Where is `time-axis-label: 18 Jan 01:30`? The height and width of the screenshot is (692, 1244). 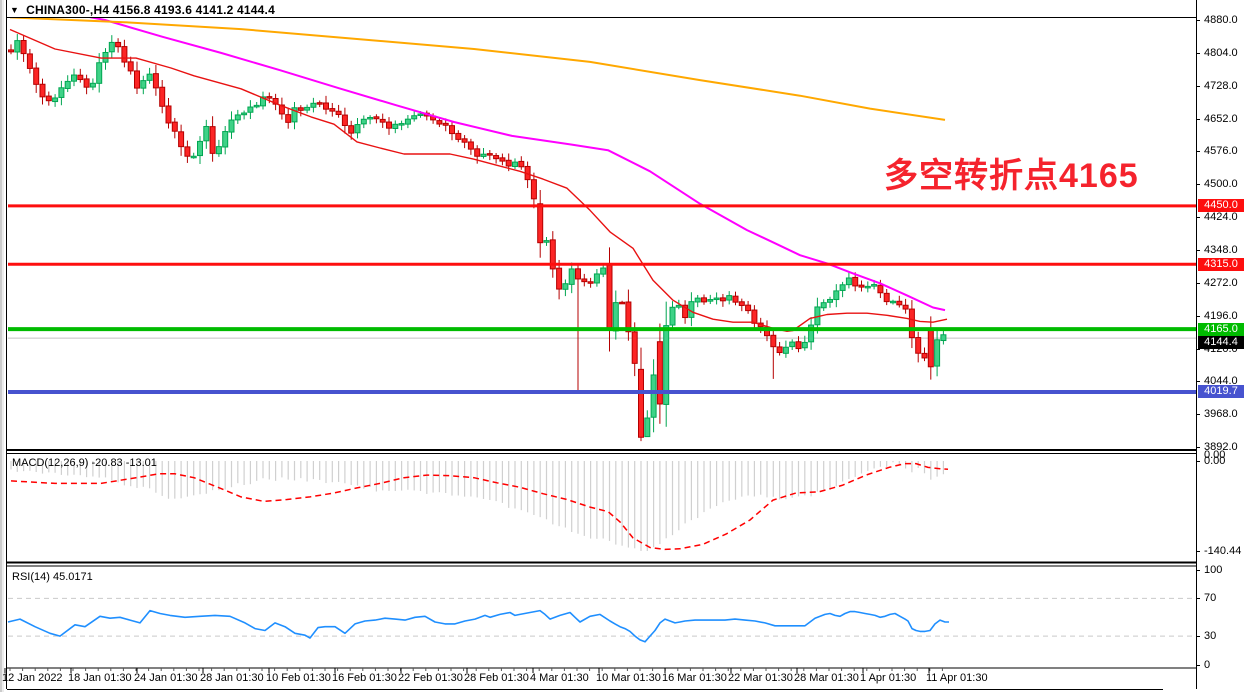 time-axis-label: 18 Jan 01:30 is located at coordinates (100, 678).